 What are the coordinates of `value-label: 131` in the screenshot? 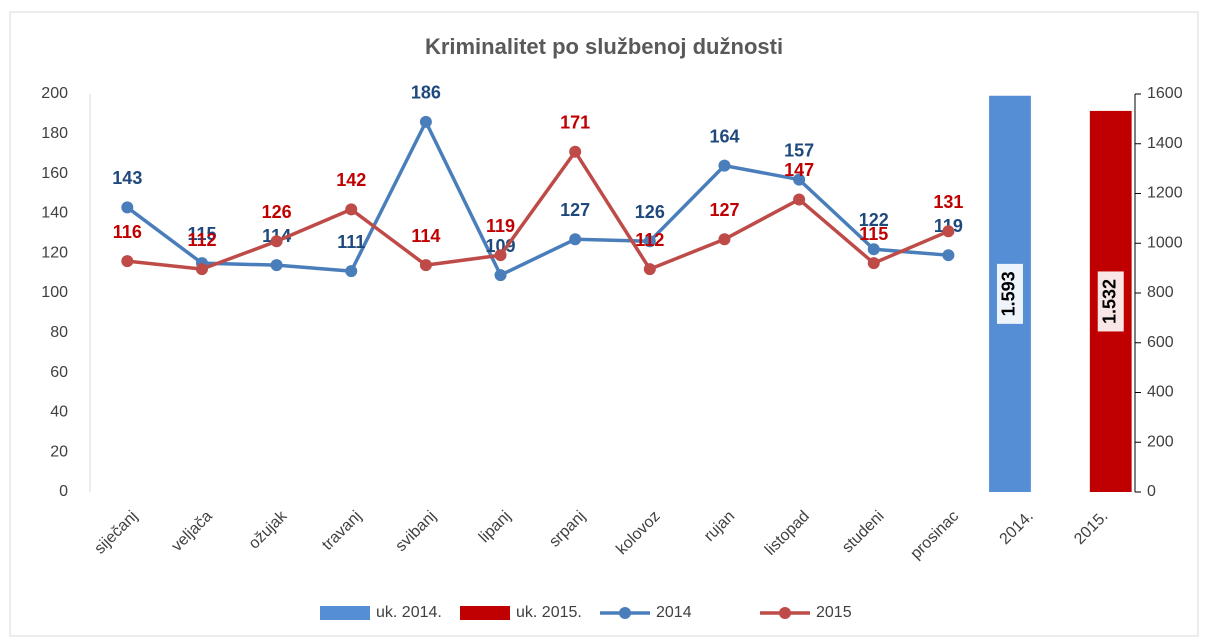 It's located at (948, 202).